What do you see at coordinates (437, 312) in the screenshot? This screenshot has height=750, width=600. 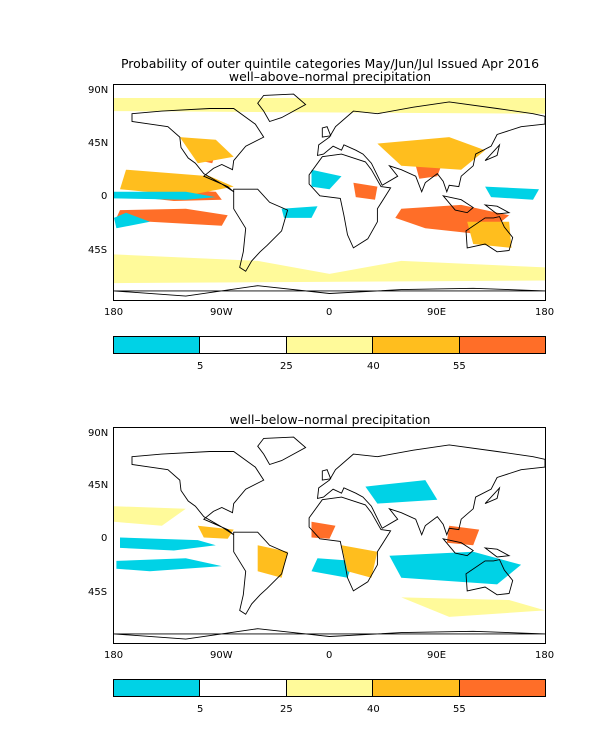 I see `panel-1-lon-90e: 90E` at bounding box center [437, 312].